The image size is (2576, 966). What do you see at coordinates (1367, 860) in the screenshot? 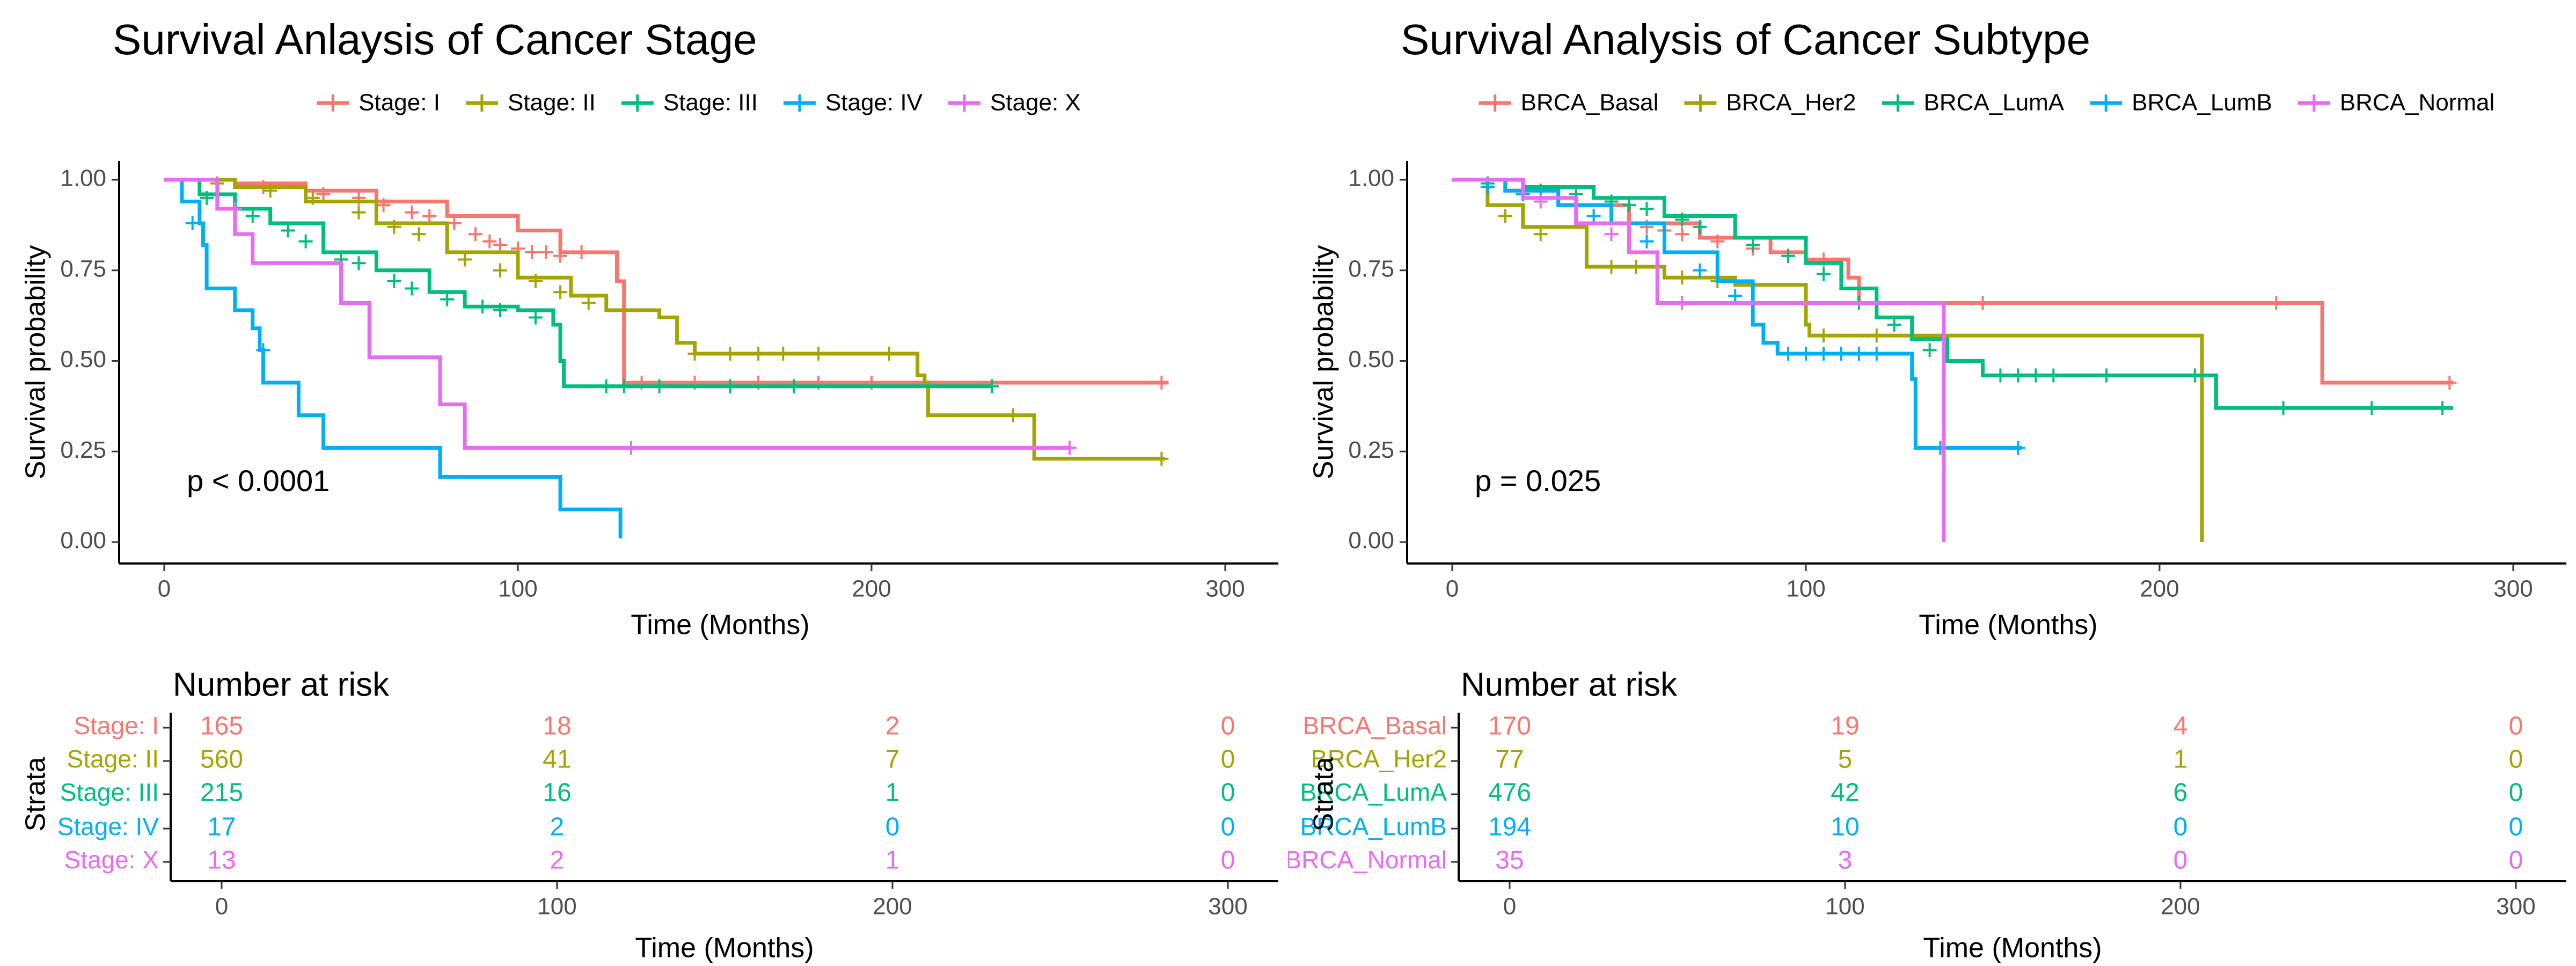
I see `risk-strata-label: BRCA_Normal` at bounding box center [1367, 860].